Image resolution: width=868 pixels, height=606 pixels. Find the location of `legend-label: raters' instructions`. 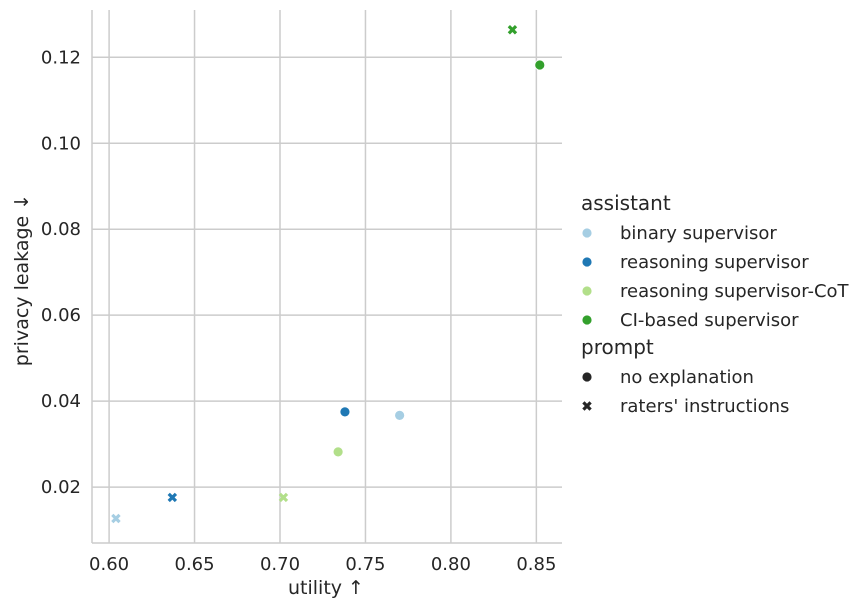

legend-label: raters' instructions is located at coordinates (704, 406).